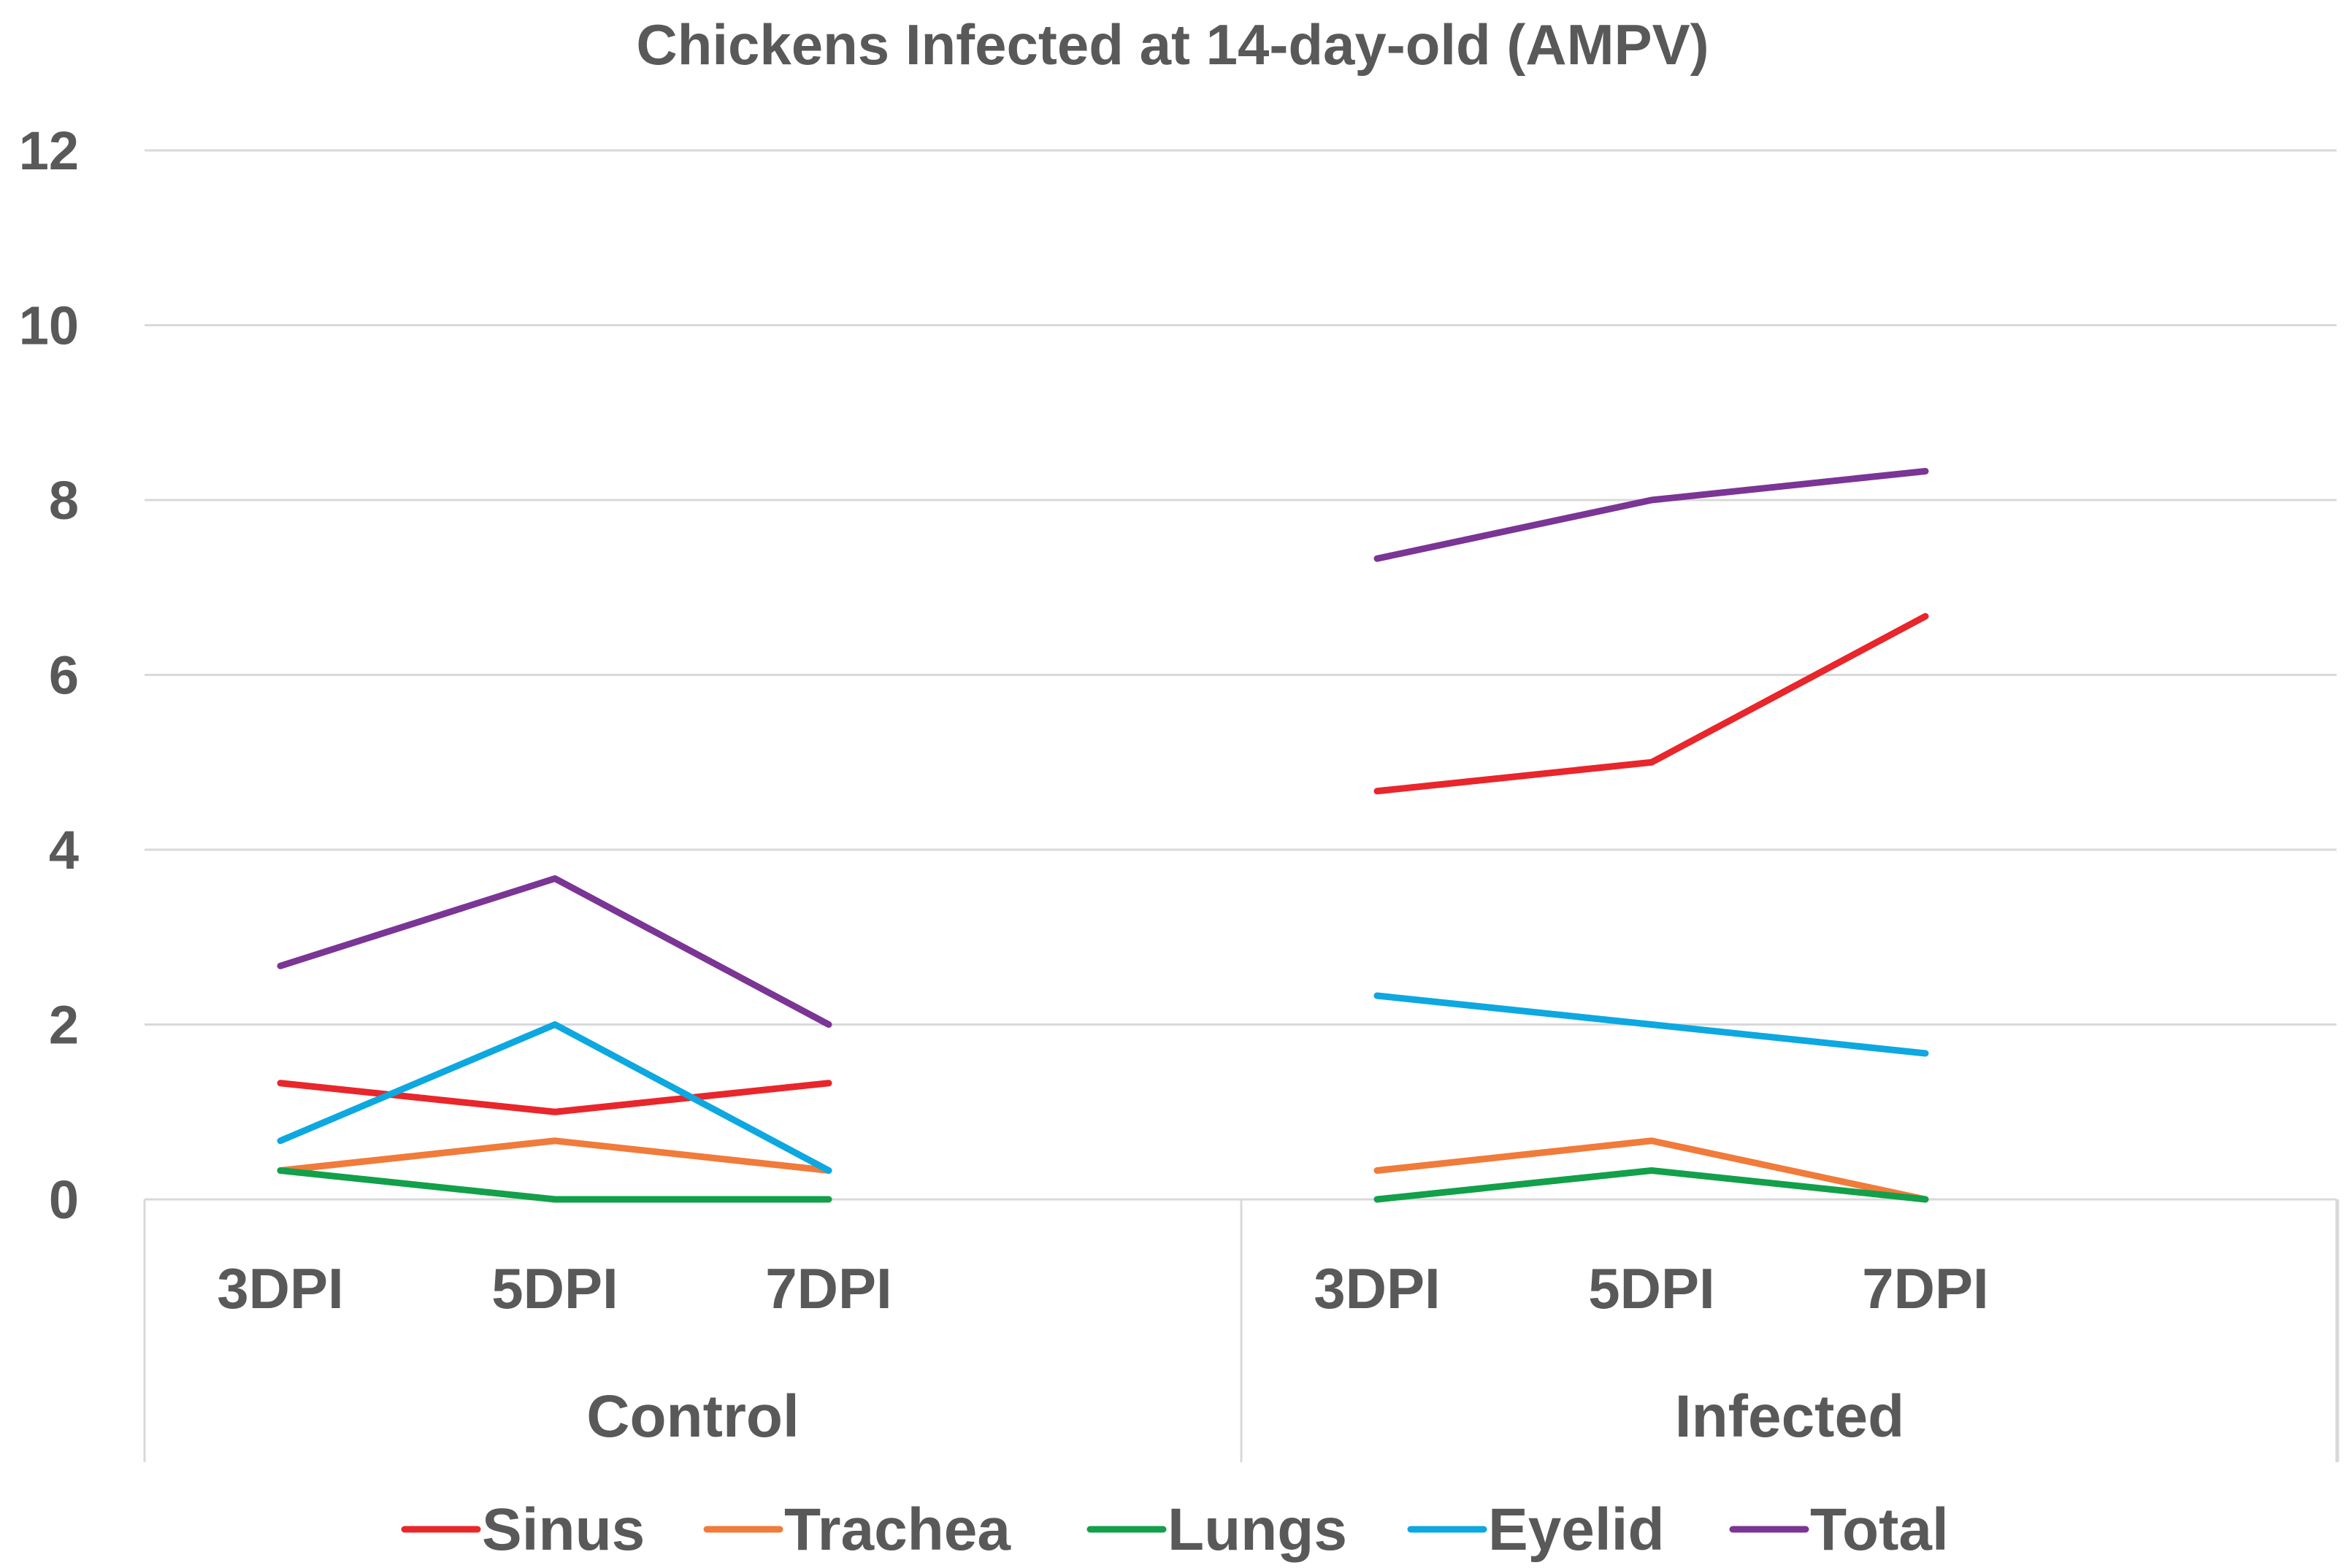  What do you see at coordinates (49, 326) in the screenshot?
I see `y-tick-label: 10` at bounding box center [49, 326].